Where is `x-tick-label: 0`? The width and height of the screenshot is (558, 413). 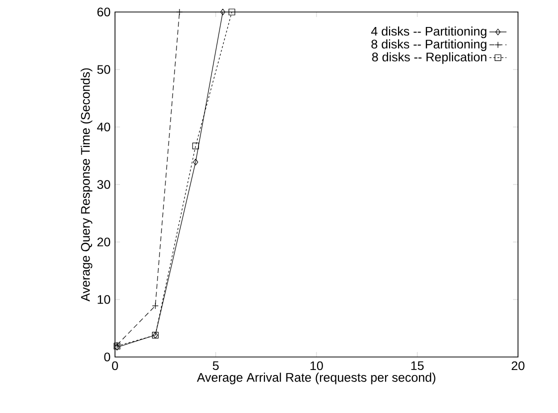 x-tick-label: 0 is located at coordinates (115, 365).